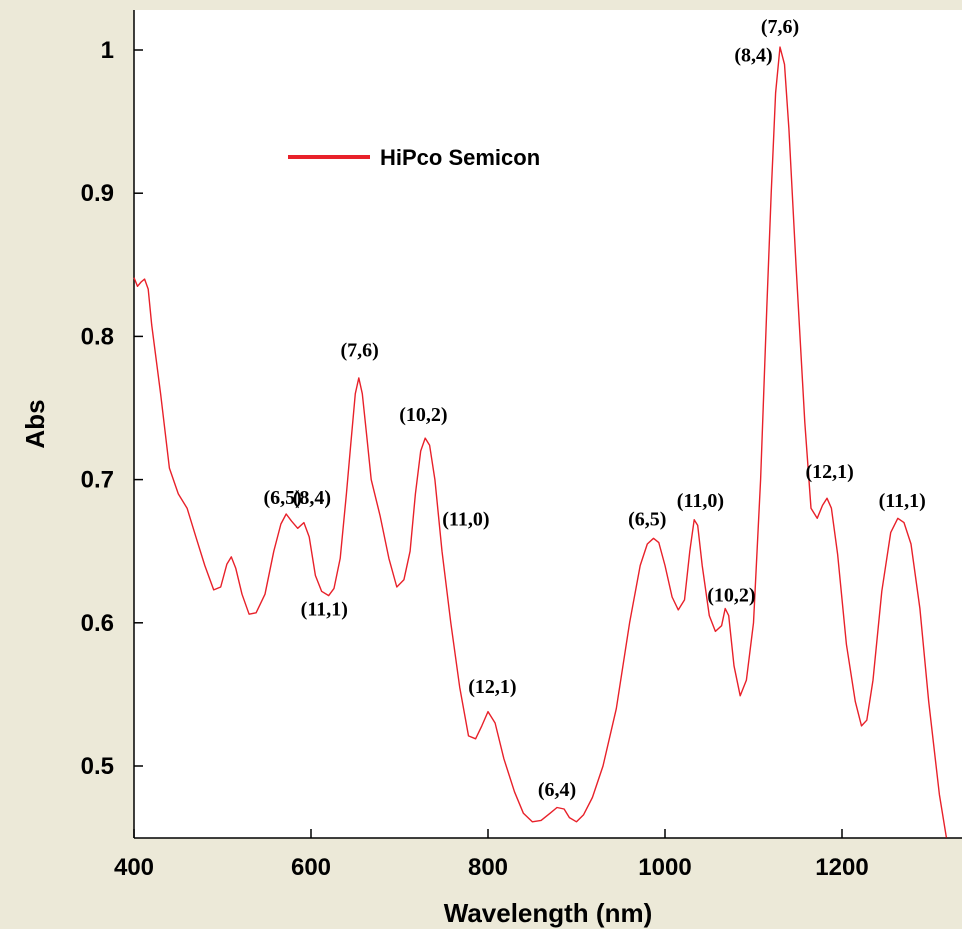  Describe the element at coordinates (311, 867) in the screenshot. I see `x-tick-label: 600` at that location.